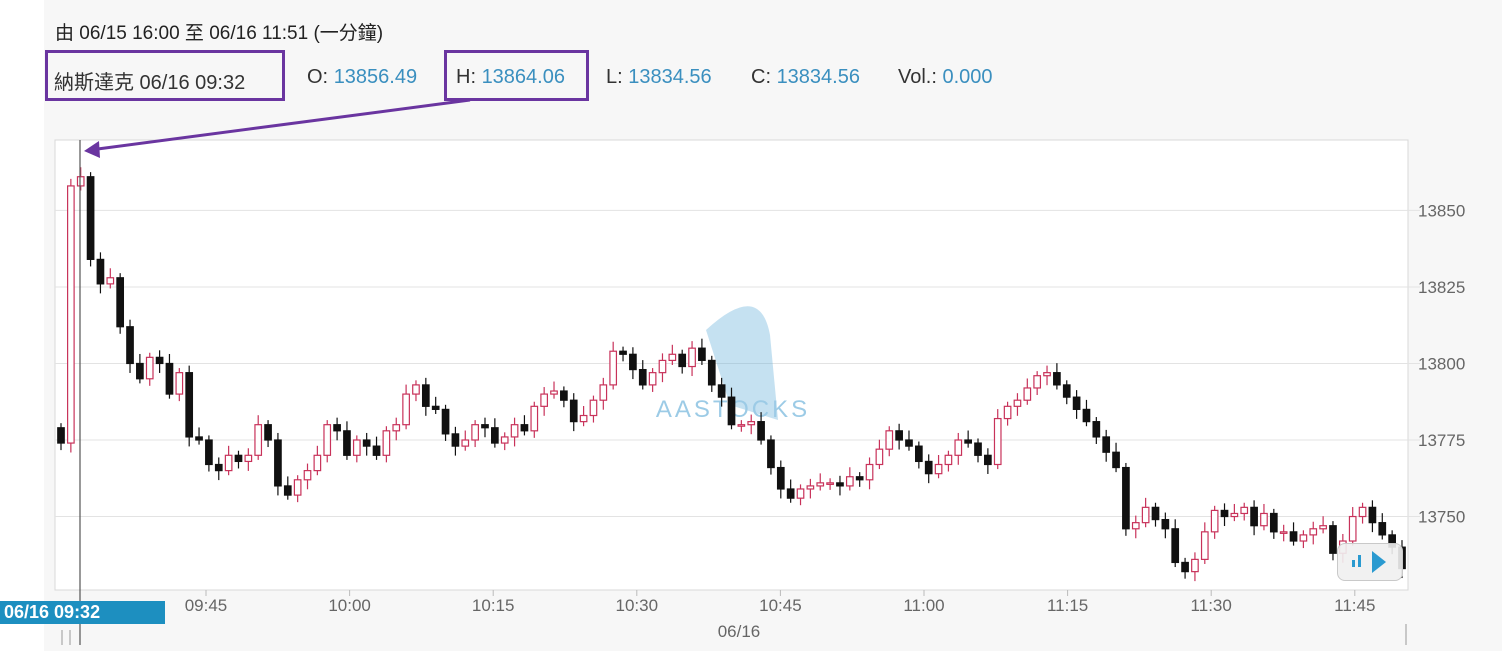  I want to click on x-tick-label: 11:45, so click(1354, 605).